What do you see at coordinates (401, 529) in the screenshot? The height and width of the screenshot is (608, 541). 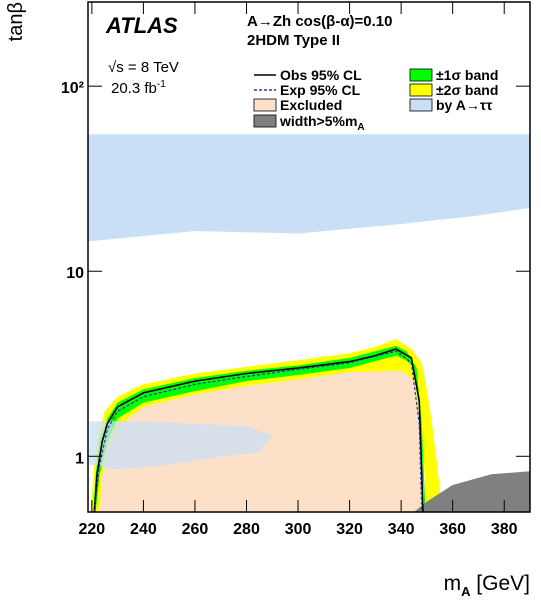 I see `x-tick-label: 340` at bounding box center [401, 529].